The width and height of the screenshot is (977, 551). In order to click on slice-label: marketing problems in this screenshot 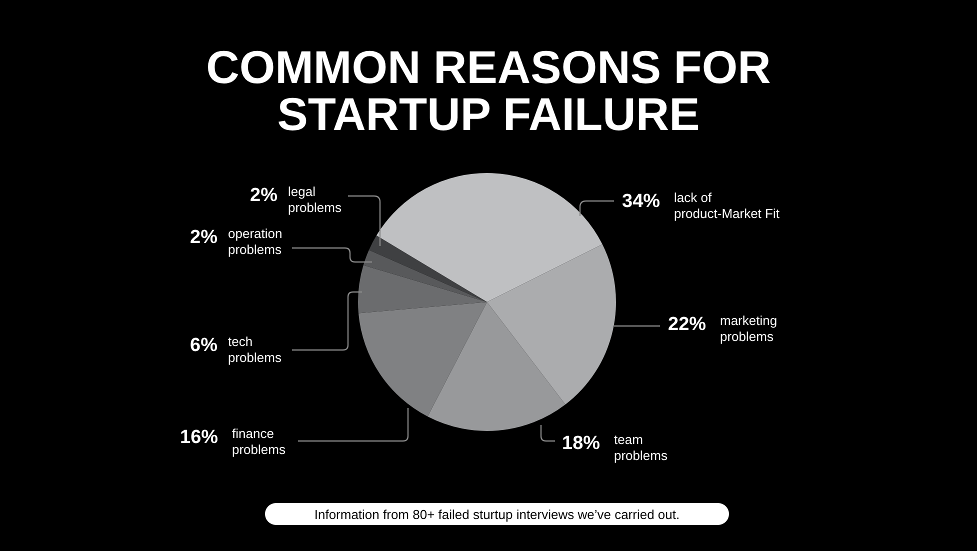, I will do `click(749, 328)`.